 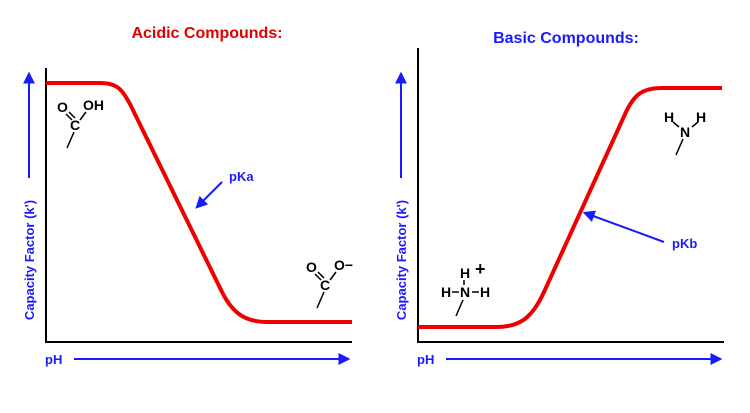 I want to click on panel-title: Acidic Compounds:, so click(x=206, y=33).